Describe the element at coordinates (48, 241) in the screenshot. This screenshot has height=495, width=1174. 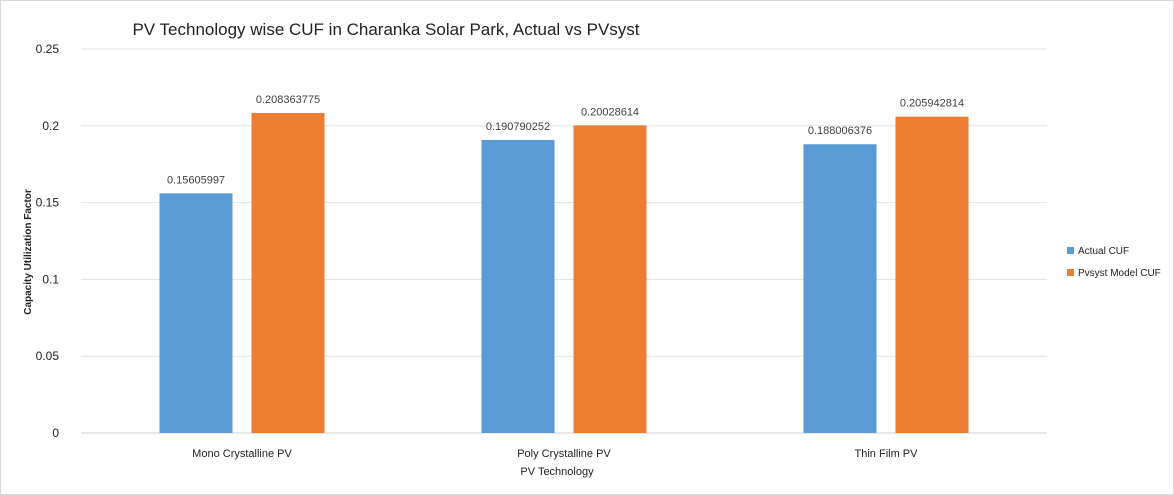
I see `y-axis-ticks: 0 0.05 0.1 0.15 0.2 0.25` at that location.